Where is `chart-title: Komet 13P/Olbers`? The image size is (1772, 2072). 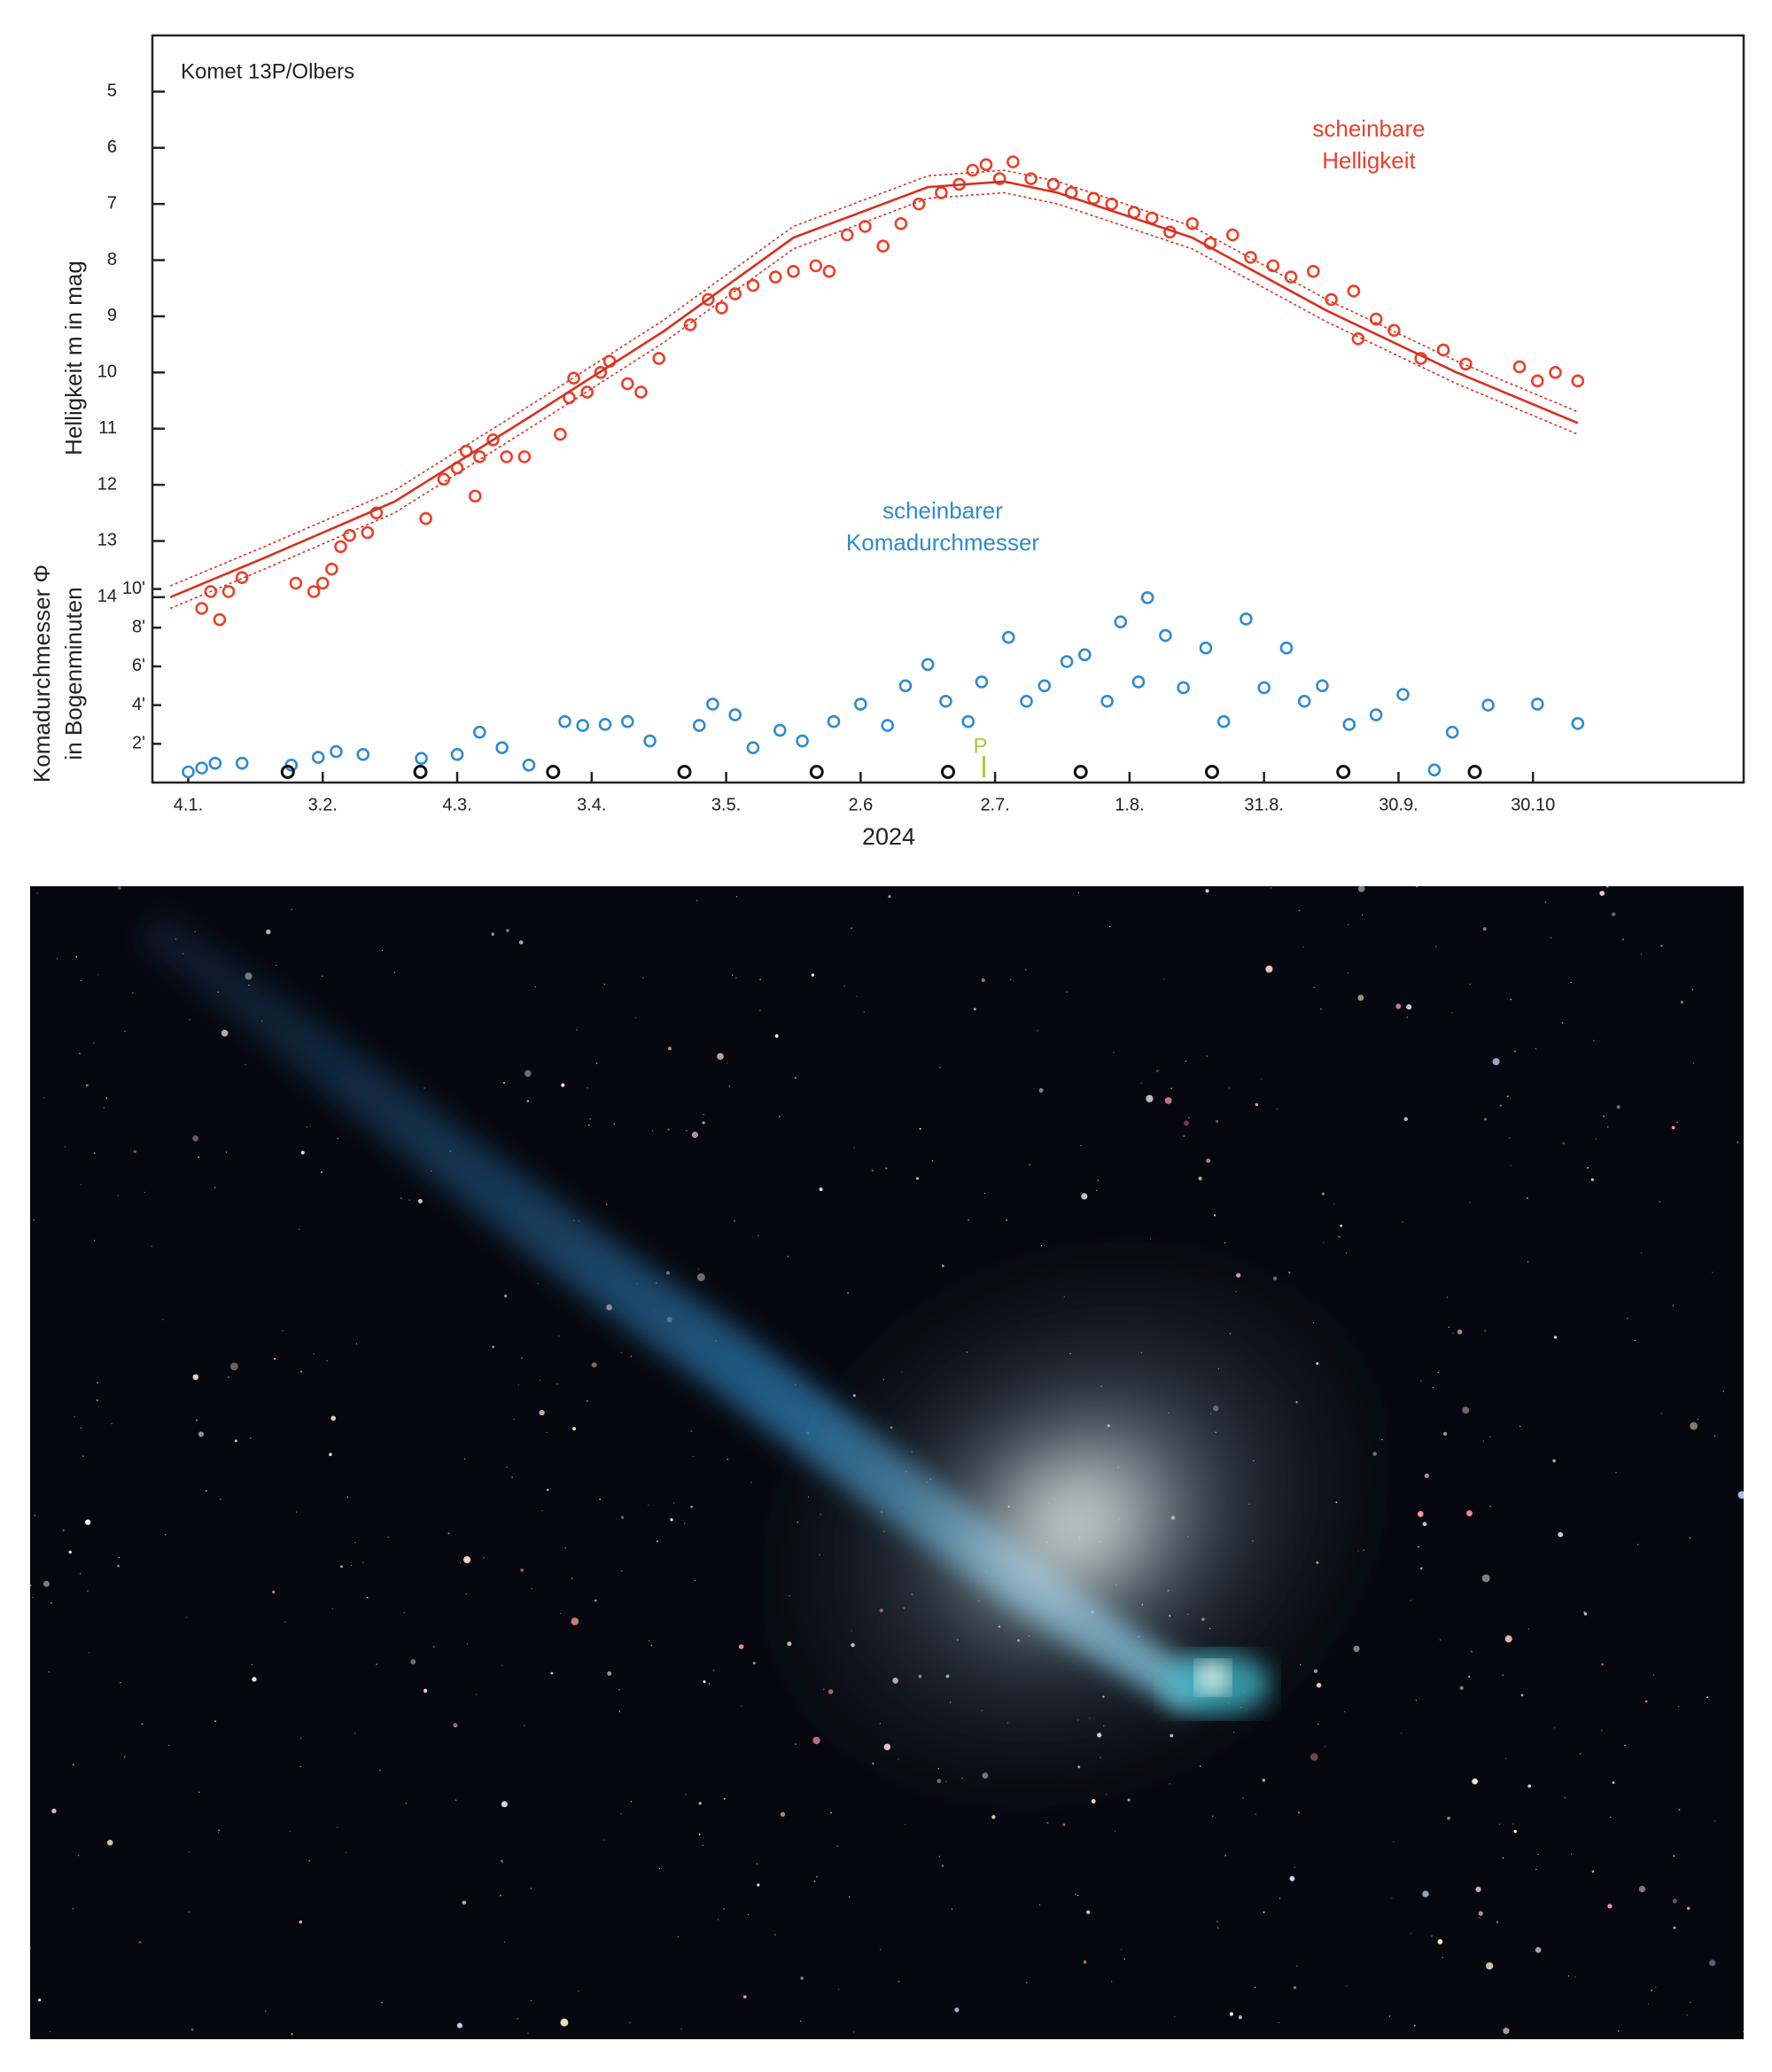
chart-title: Komet 13P/Olbers is located at coordinates (267, 71).